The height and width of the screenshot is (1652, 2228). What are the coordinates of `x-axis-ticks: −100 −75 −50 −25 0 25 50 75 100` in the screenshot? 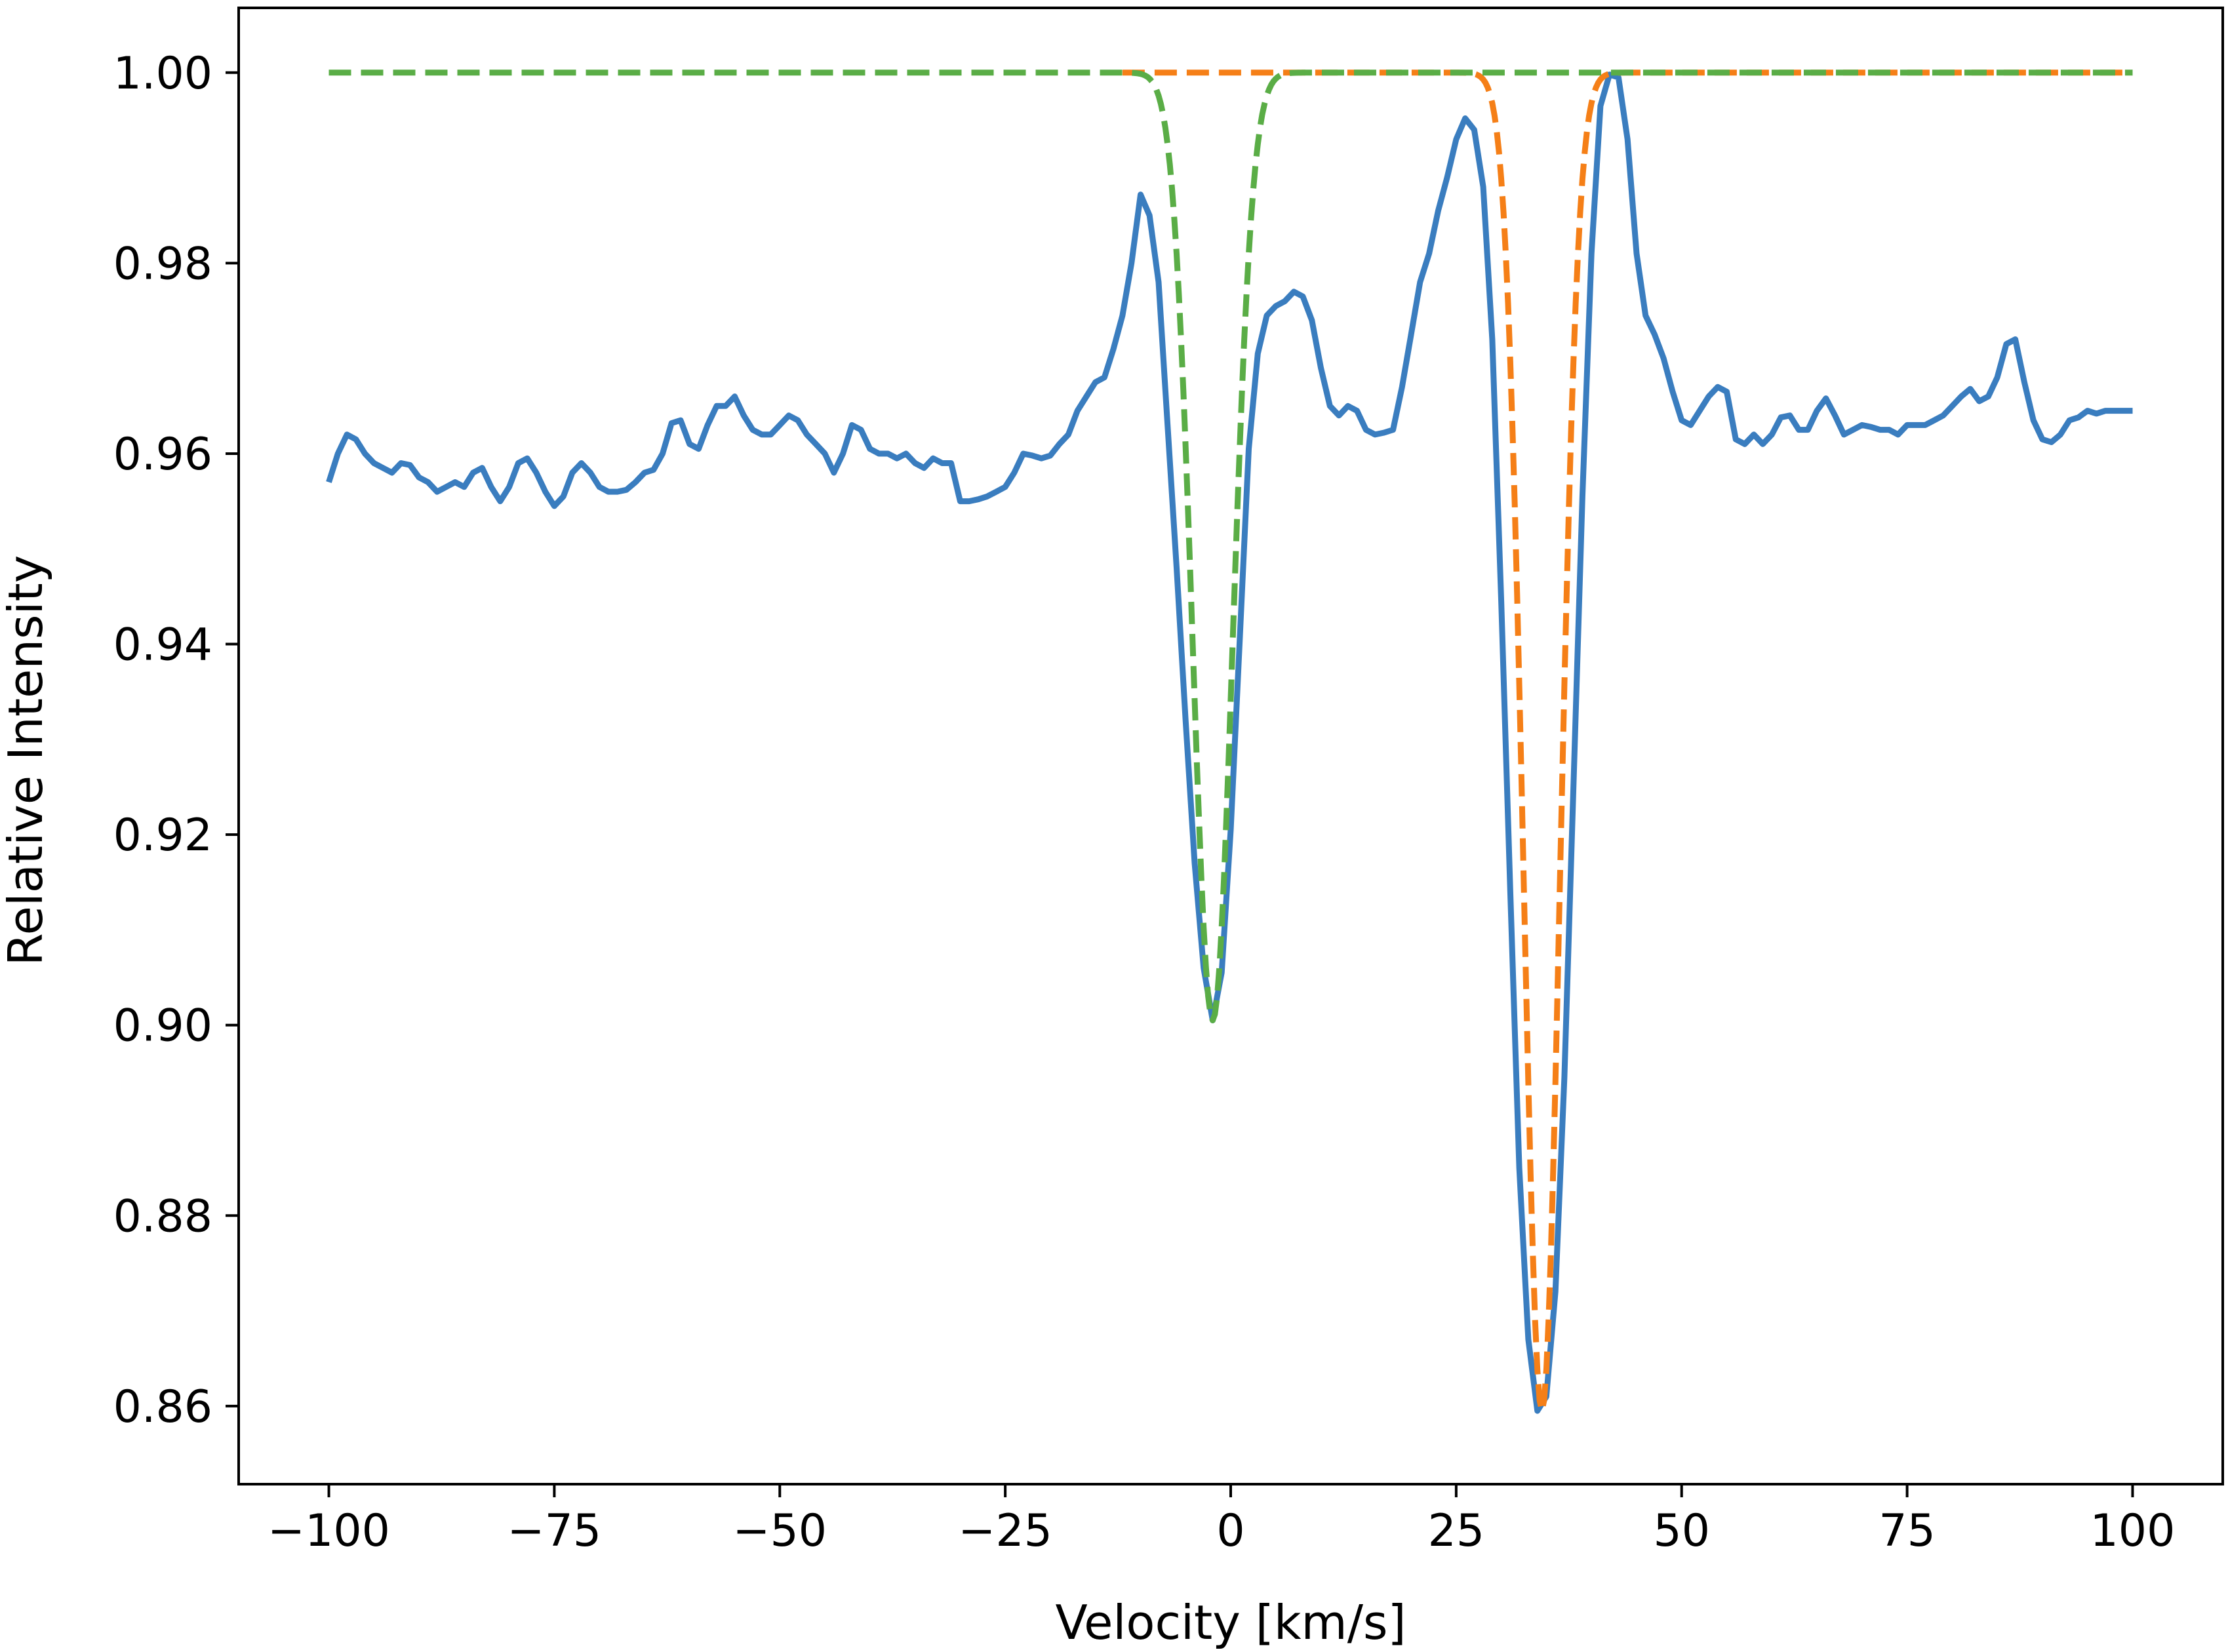 It's located at (1221, 1520).